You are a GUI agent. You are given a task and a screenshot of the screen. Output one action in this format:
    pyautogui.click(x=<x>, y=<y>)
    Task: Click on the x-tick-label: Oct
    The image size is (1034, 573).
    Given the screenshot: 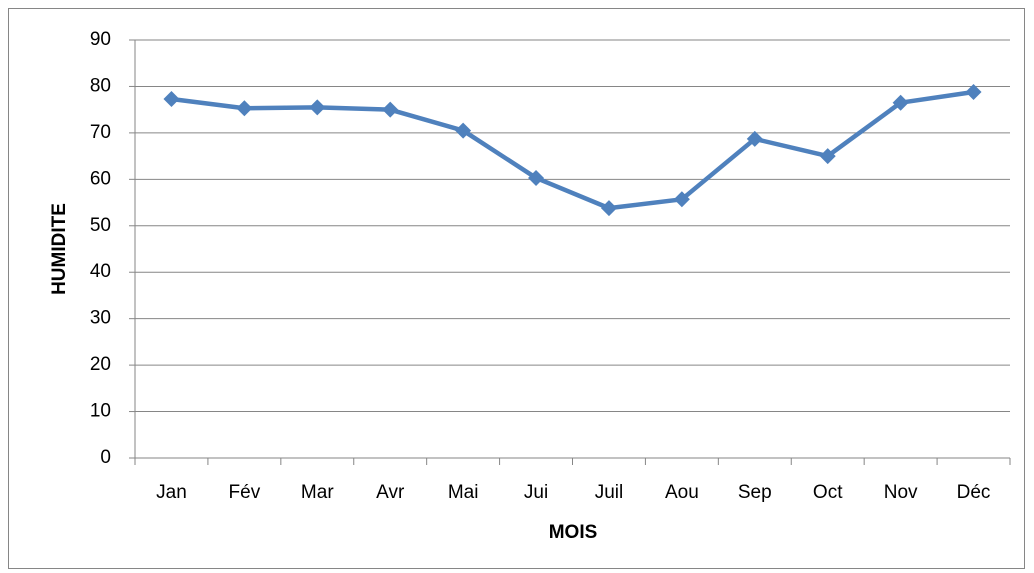 What is the action you would take?
    pyautogui.click(x=828, y=492)
    